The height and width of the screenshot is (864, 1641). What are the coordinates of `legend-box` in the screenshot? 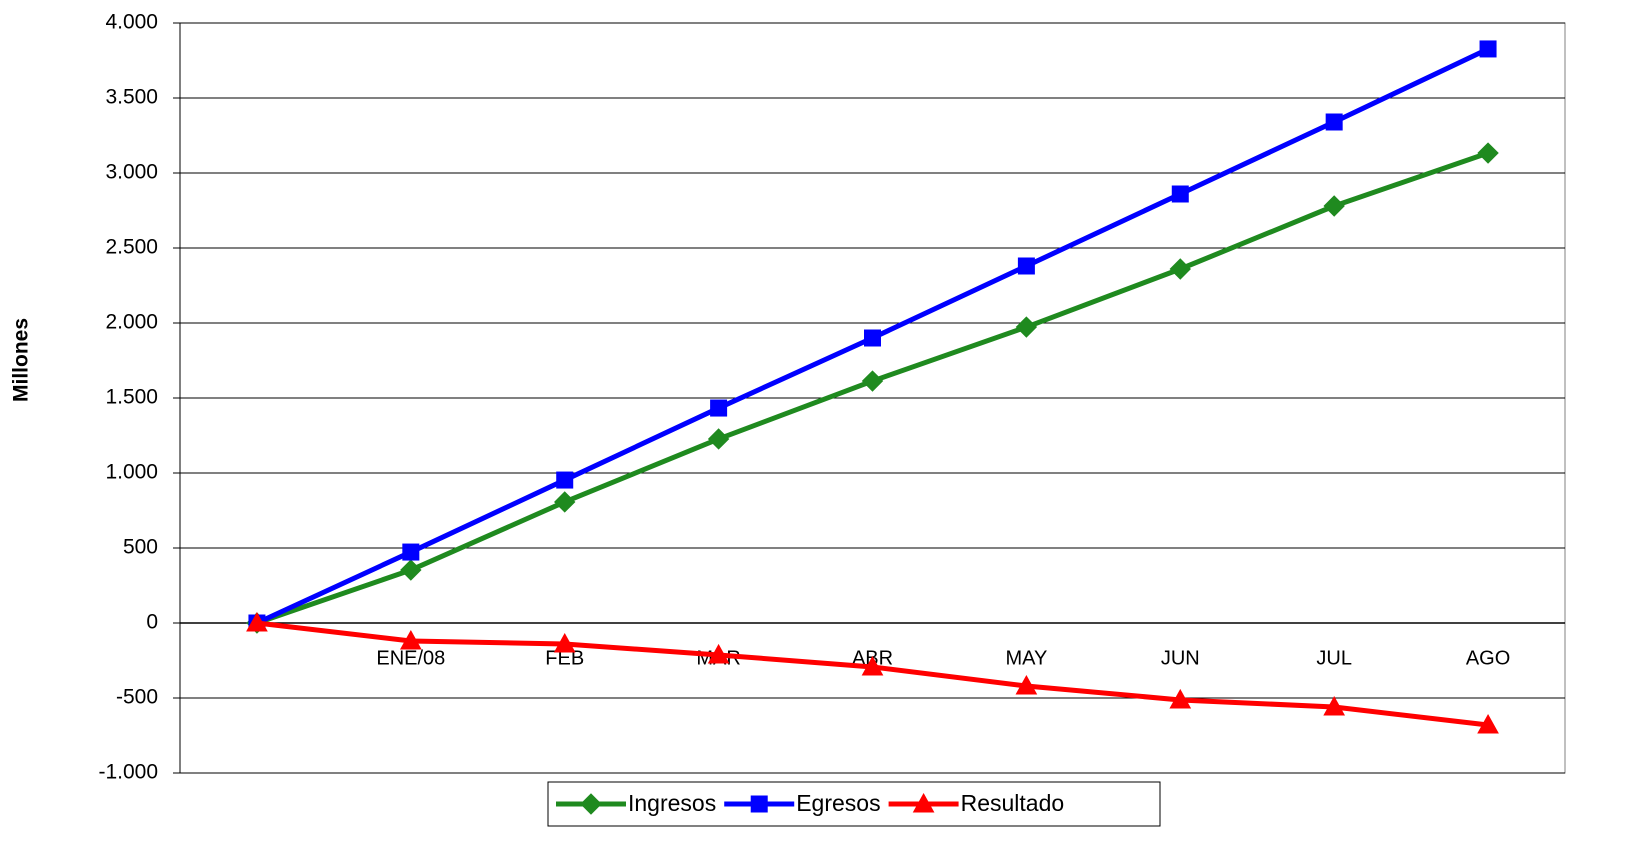 It's located at (854, 804).